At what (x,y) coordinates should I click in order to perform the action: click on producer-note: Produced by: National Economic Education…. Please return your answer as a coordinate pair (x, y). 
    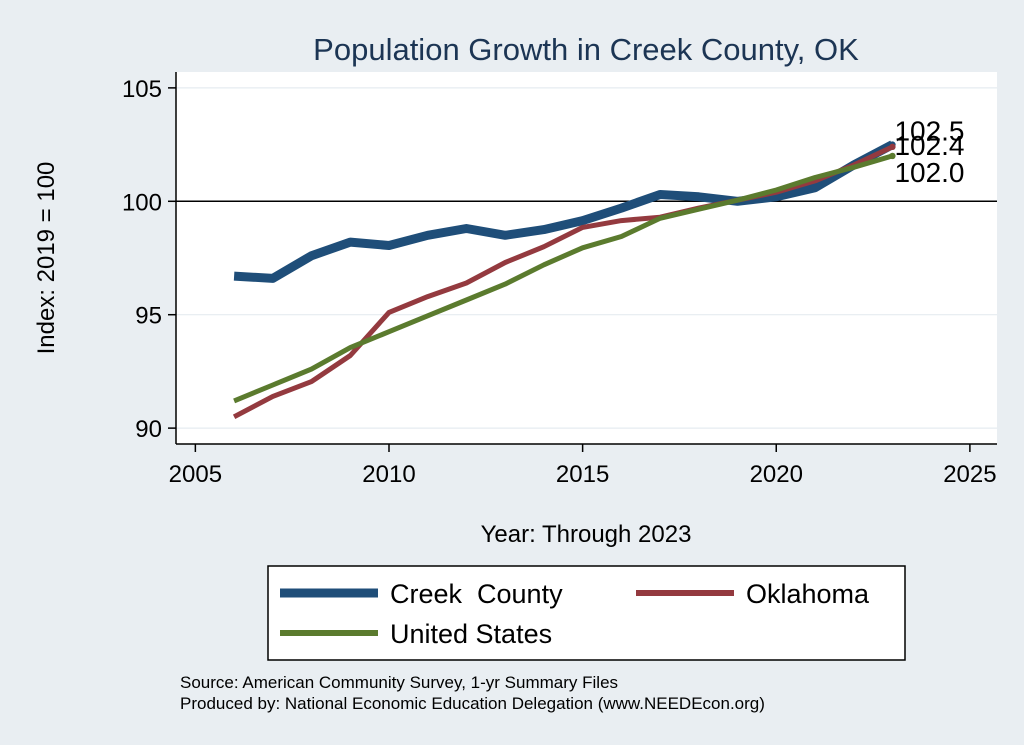
    Looking at the image, I should click on (472, 703).